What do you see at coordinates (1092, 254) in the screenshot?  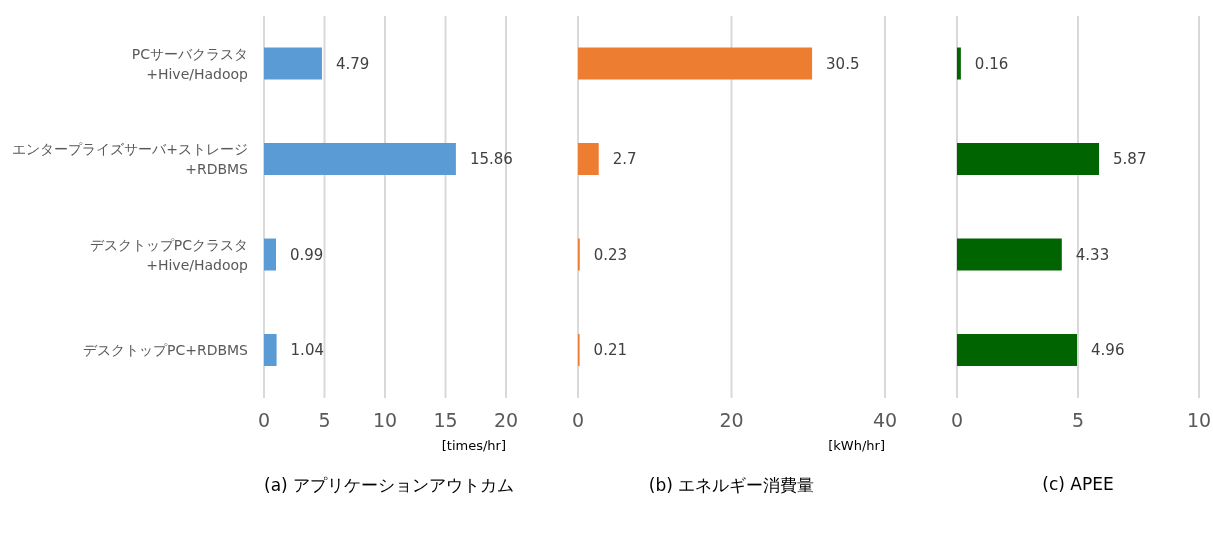 I see `data-label: 4.33` at bounding box center [1092, 254].